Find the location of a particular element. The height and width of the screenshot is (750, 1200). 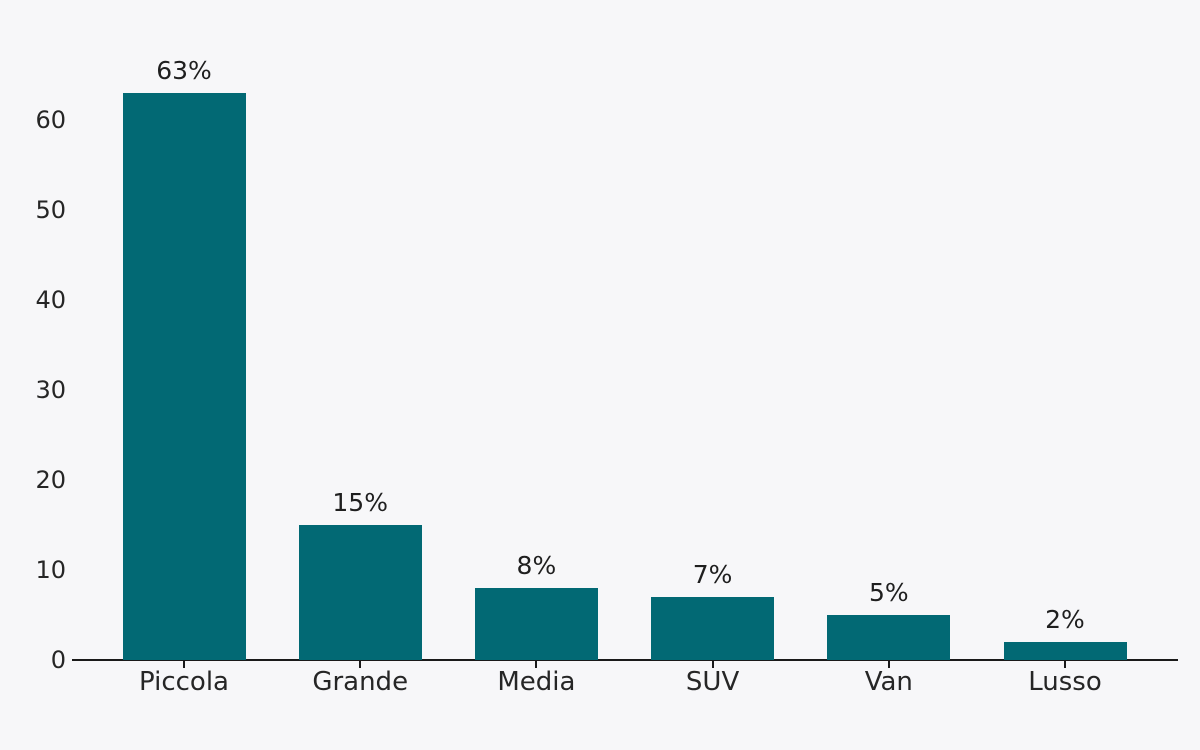

x-tick-mark-lusso is located at coordinates (1065, 664).